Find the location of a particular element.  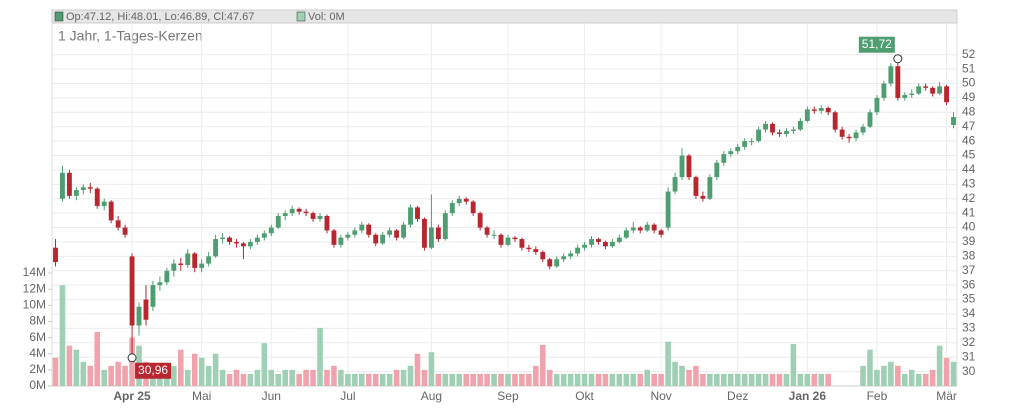

y-tick-label: 44 is located at coordinates (969, 169).